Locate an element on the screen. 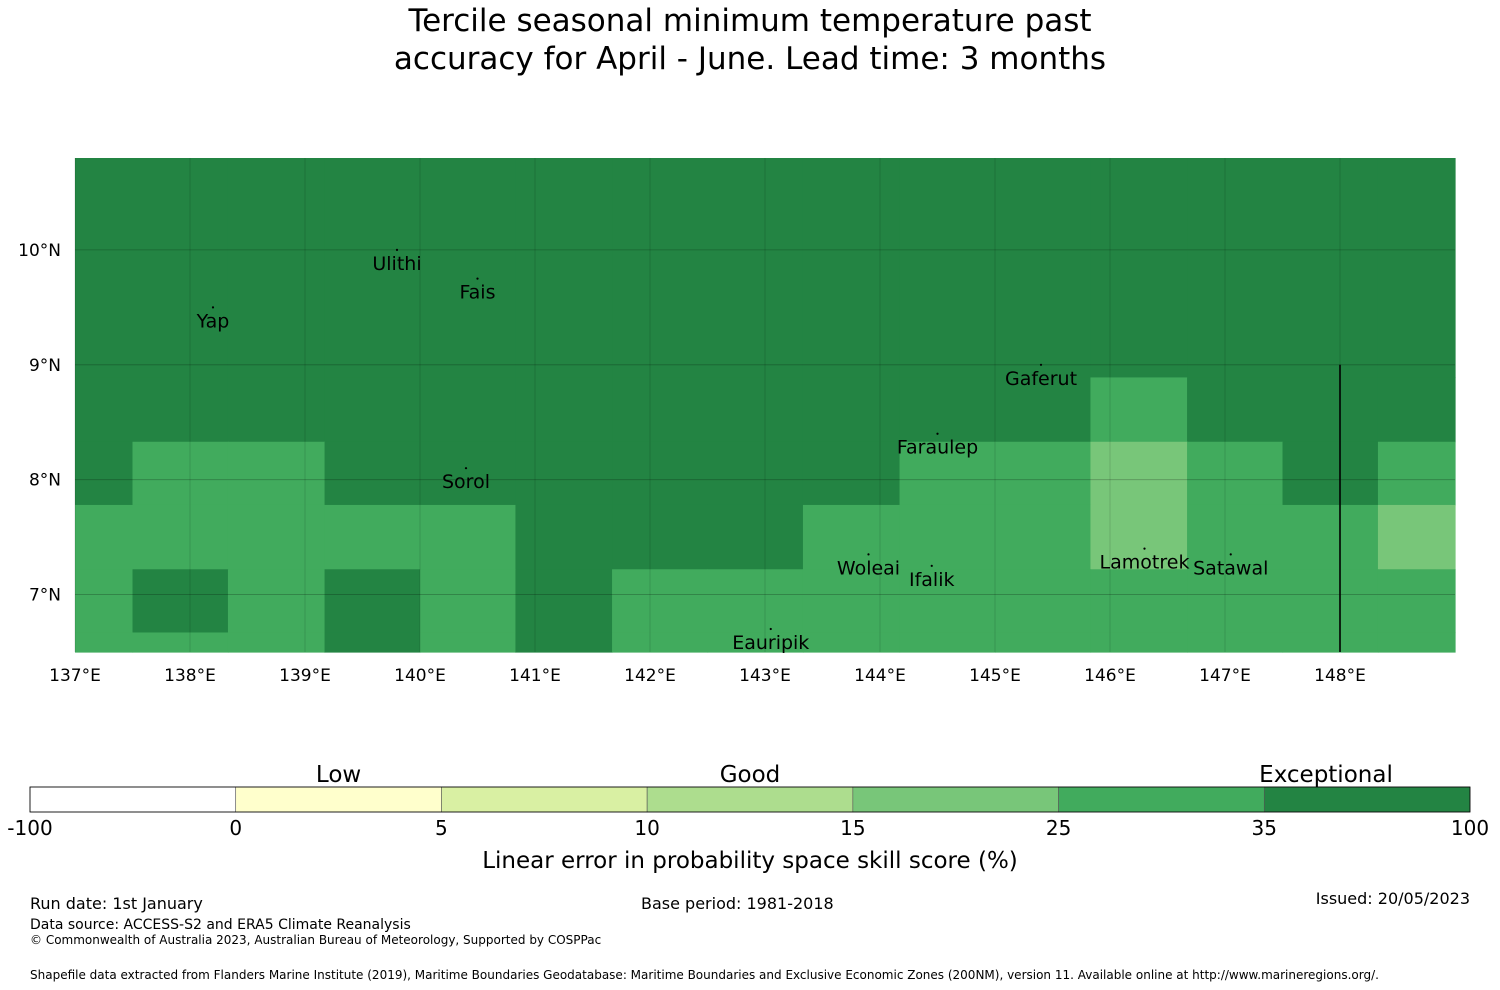 The height and width of the screenshot is (990, 1500). place-label: Ifalik is located at coordinates (932, 580).